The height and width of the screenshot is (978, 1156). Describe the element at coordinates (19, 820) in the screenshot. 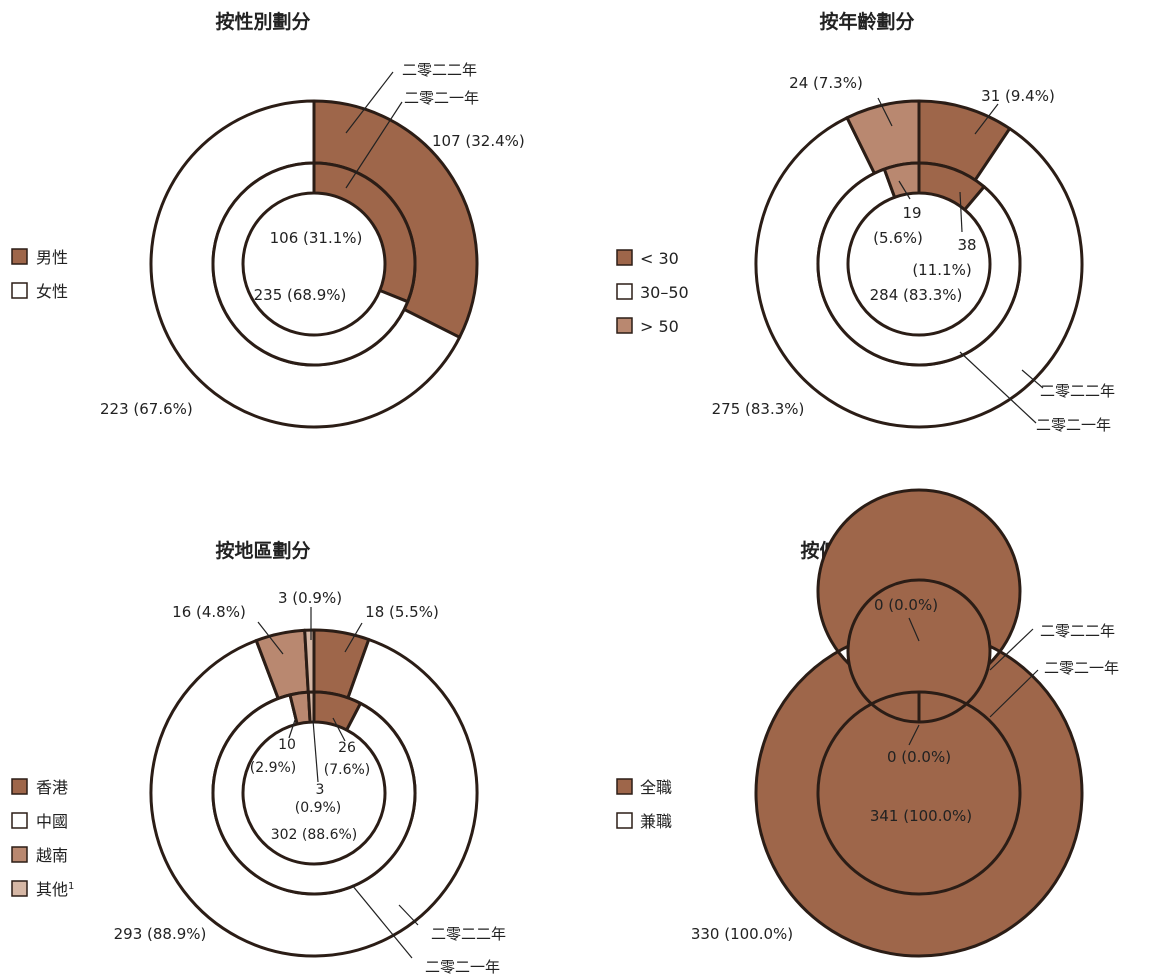

I see `legend-swatch-china` at that location.